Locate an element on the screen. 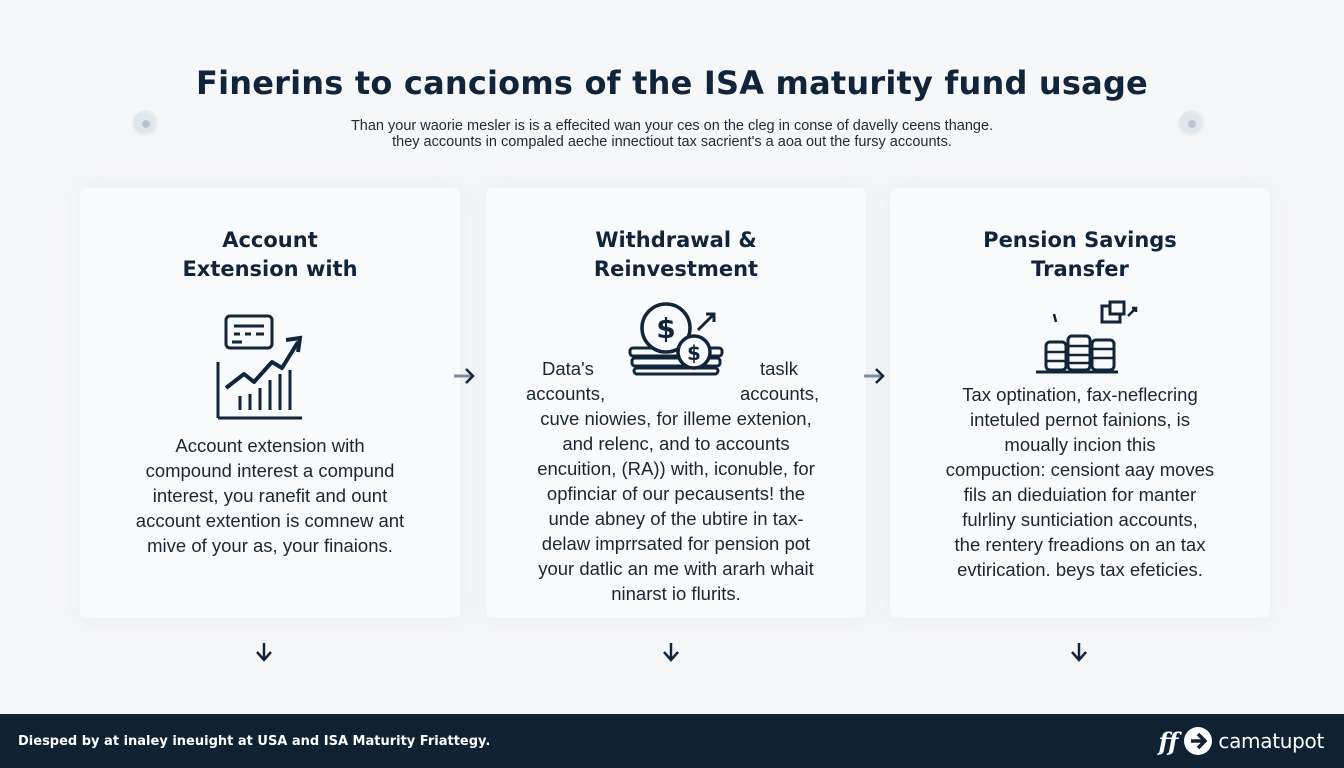  description-line: moually incion this is located at coordinates (1080, 444).